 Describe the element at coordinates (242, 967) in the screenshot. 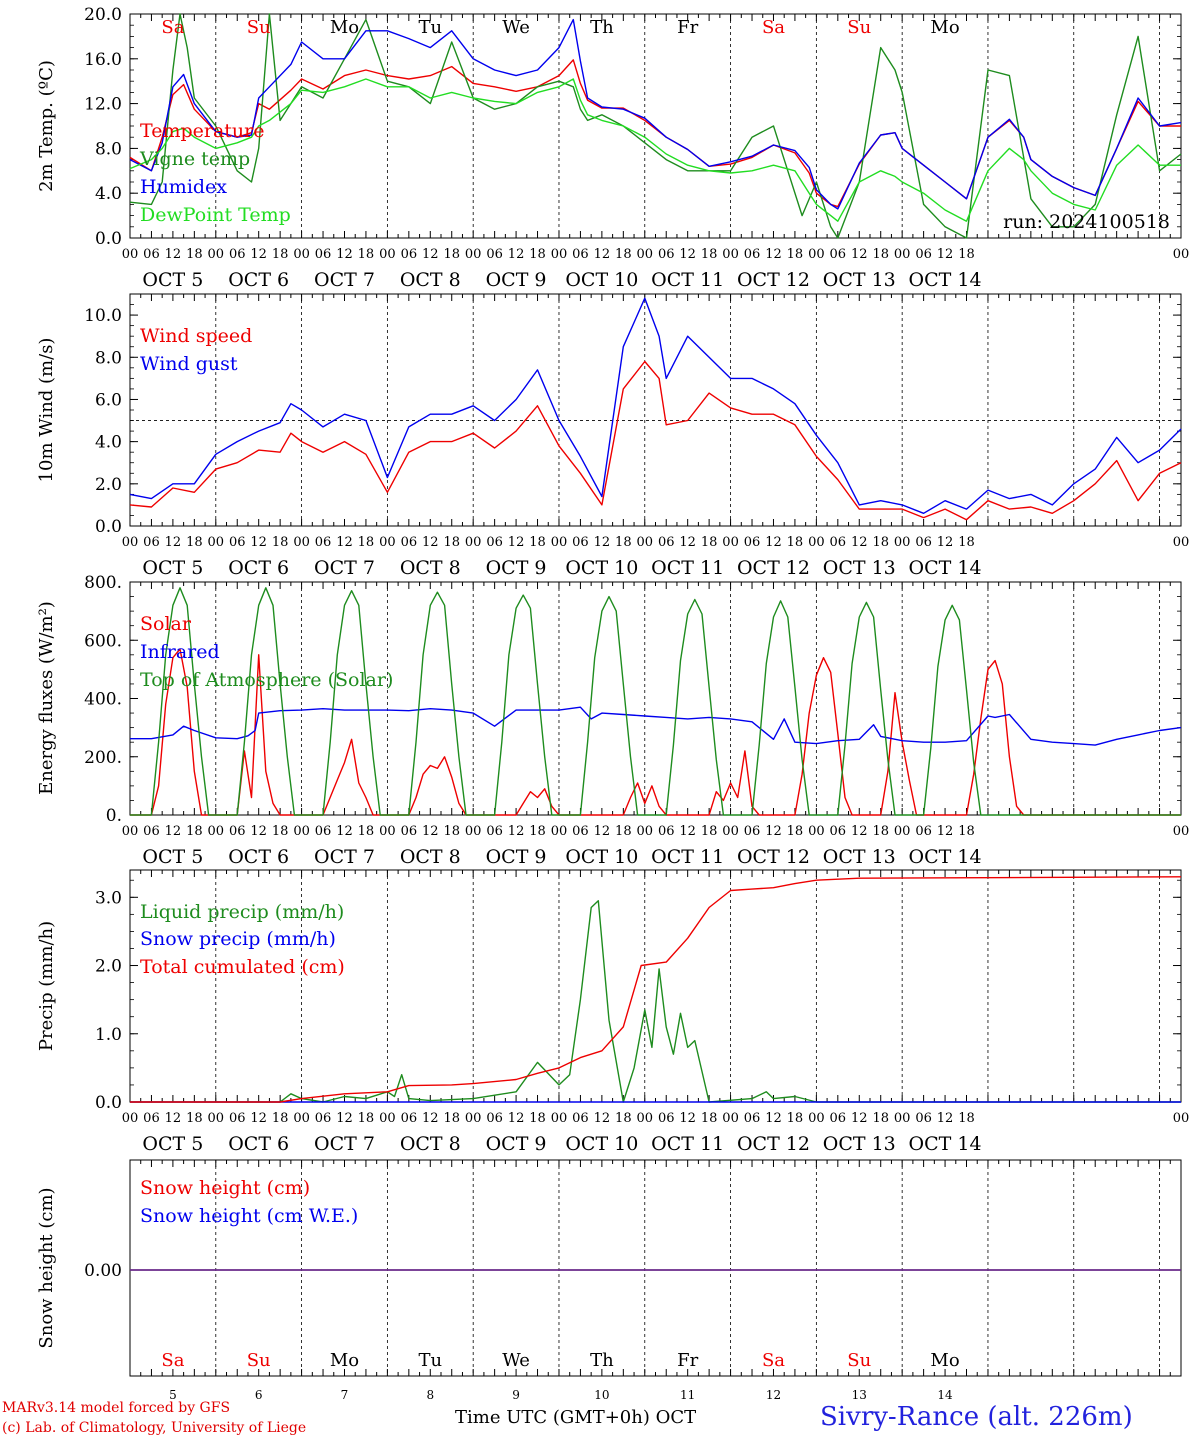

I see `legend-entry: Total cumulated (cm)` at that location.